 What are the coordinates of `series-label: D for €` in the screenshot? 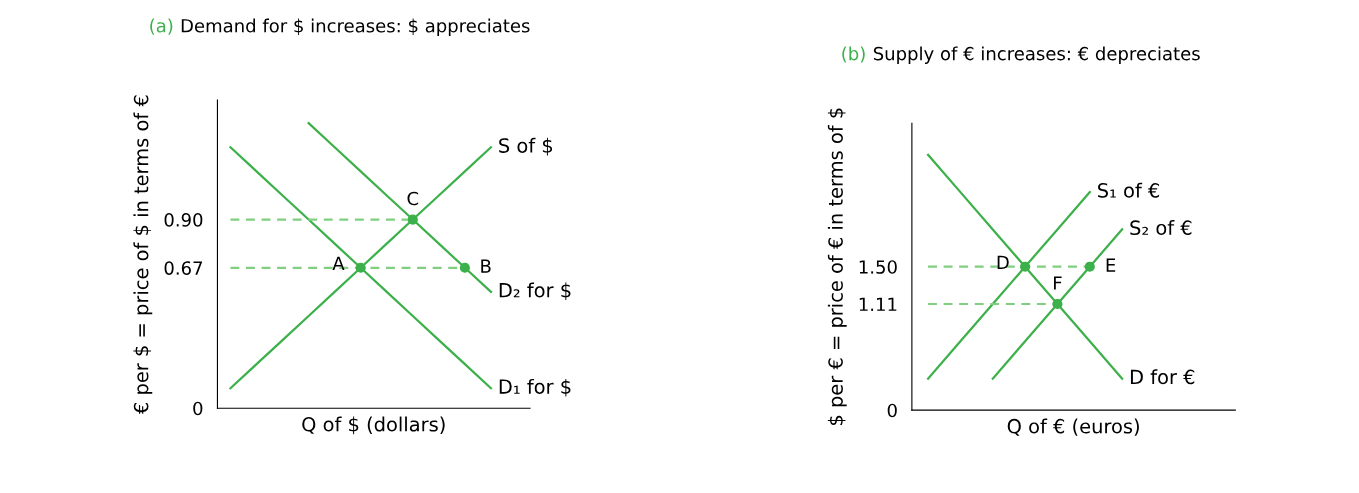 It's located at (1162, 377).